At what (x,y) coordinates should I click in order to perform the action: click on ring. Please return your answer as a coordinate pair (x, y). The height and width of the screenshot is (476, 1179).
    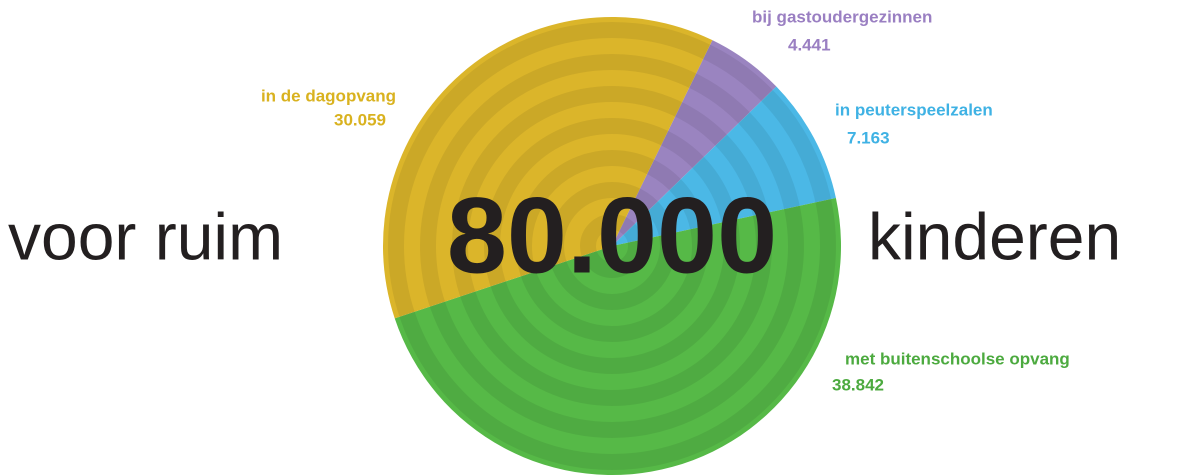
    Looking at the image, I should click on (612, 246).